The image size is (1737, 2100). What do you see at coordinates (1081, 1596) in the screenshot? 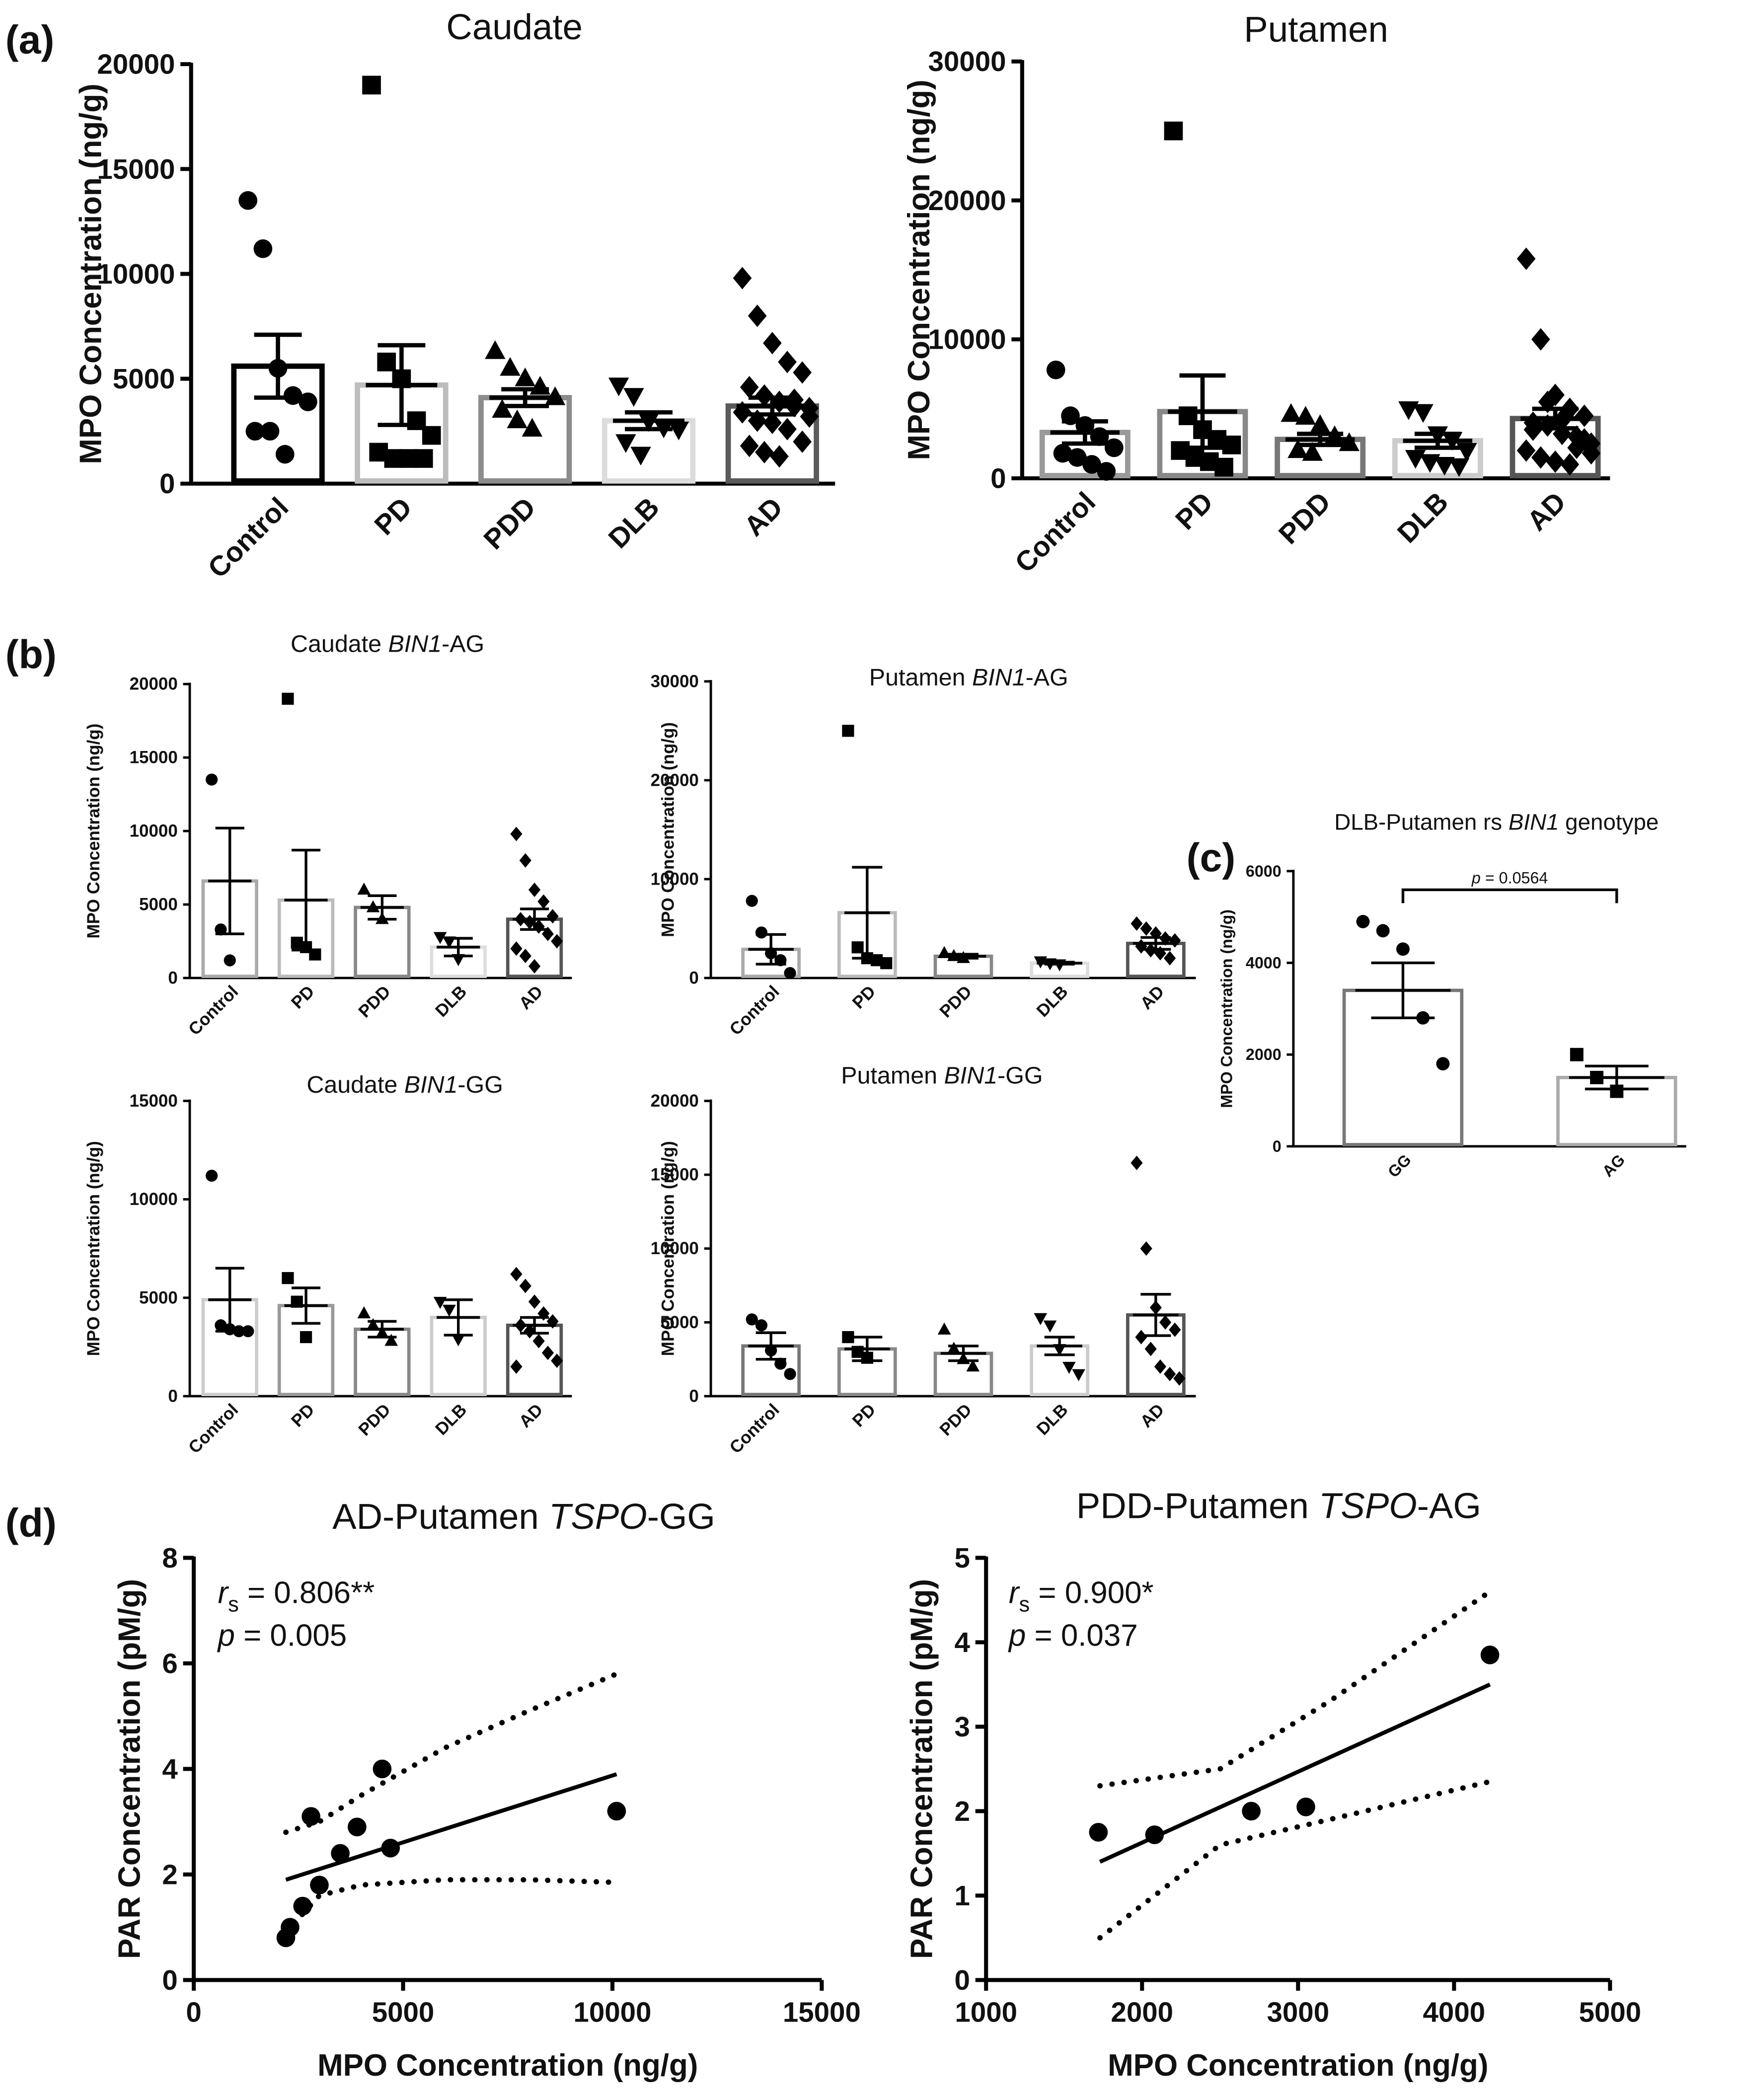
I see `annotation: rs = 0.900*` at bounding box center [1081, 1596].